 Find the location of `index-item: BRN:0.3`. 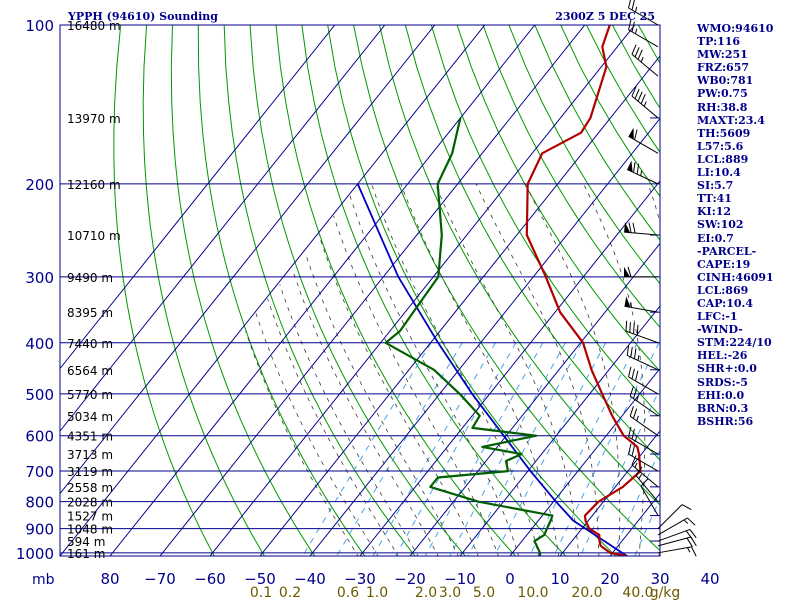

index-item: BRN:0.3 is located at coordinates (723, 408).